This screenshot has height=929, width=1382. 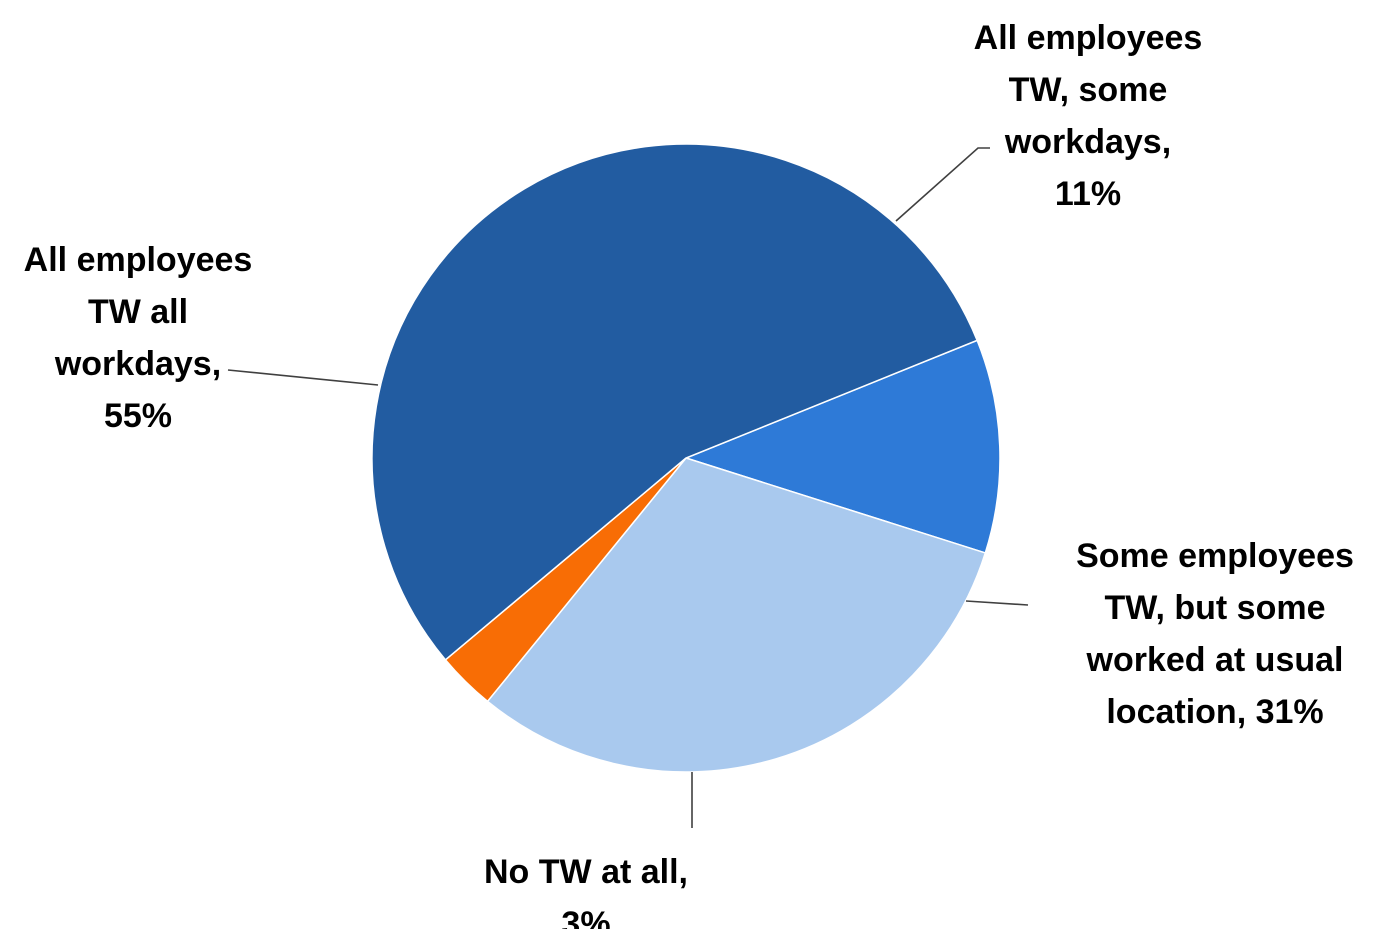 I want to click on data-label-1: All employees TW, some workdays, 11%, so click(x=1088, y=116).